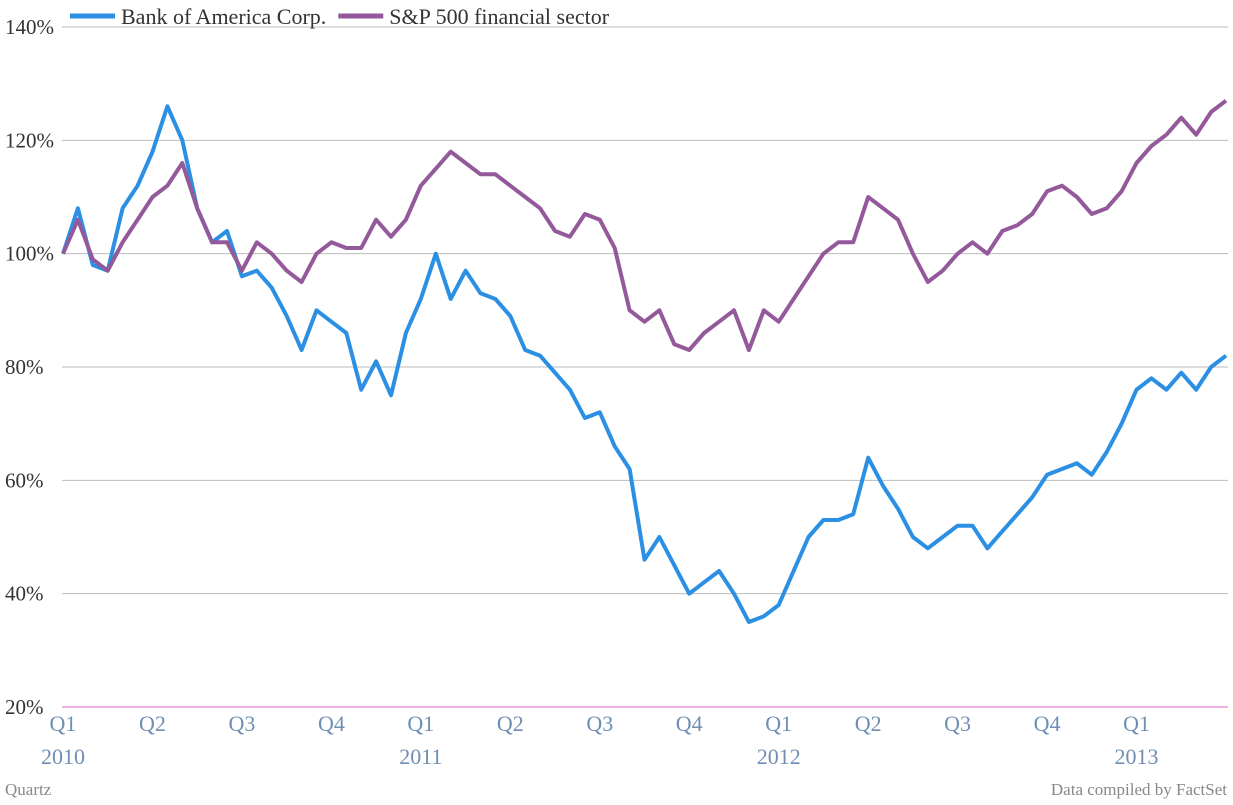  Describe the element at coordinates (24, 367) in the screenshot. I see `y-tick-label: 80%` at that location.